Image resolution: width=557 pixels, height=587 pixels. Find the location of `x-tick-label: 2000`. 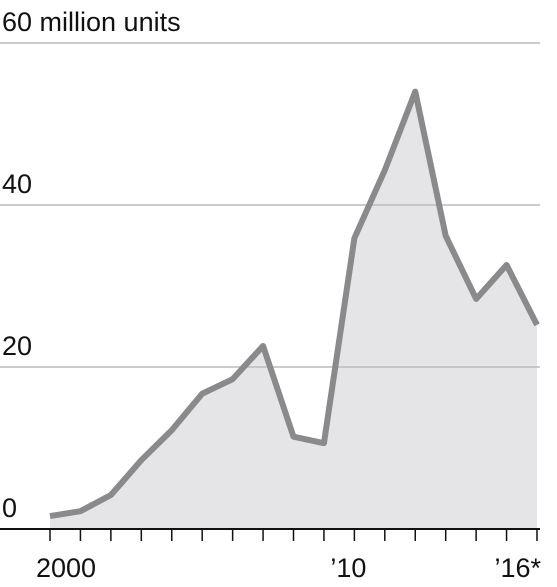

x-tick-label: 2000 is located at coordinates (66, 568).